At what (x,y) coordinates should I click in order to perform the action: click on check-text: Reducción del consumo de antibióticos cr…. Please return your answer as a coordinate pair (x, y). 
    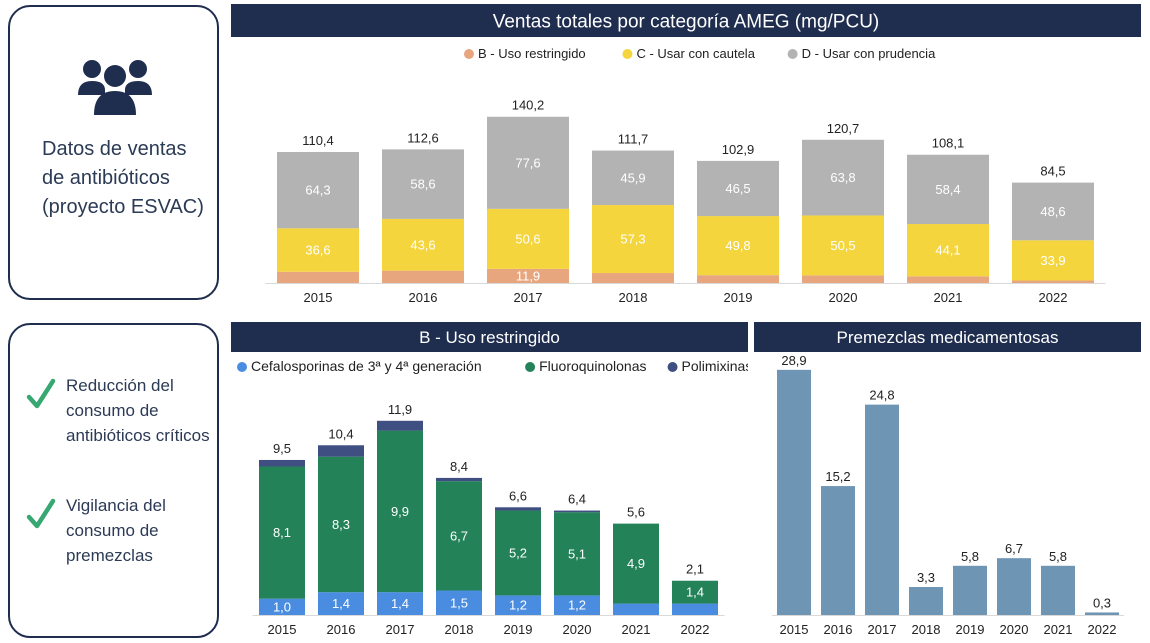
    Looking at the image, I should click on (138, 410).